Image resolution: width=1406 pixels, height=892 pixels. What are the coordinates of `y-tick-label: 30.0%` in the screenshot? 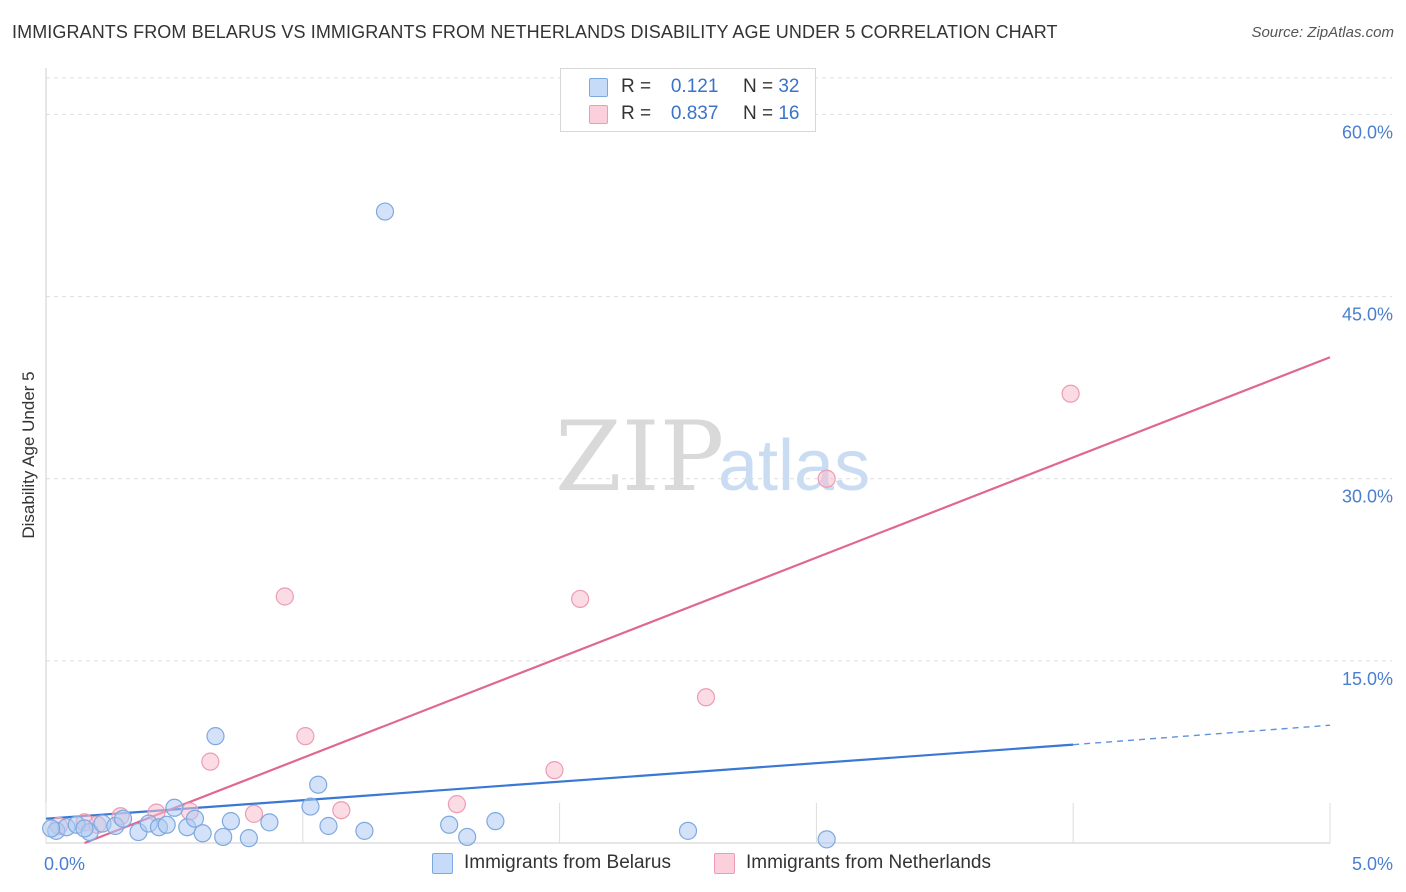 It's located at (1367, 497).